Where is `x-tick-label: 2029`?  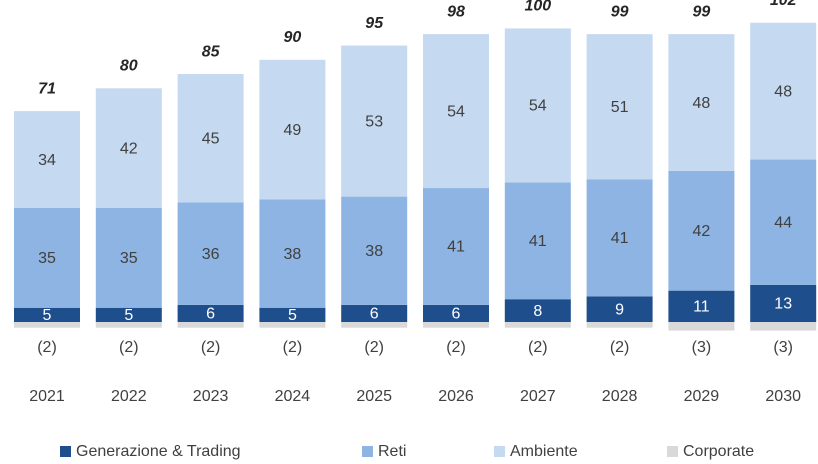 x-tick-label: 2029 is located at coordinates (702, 396).